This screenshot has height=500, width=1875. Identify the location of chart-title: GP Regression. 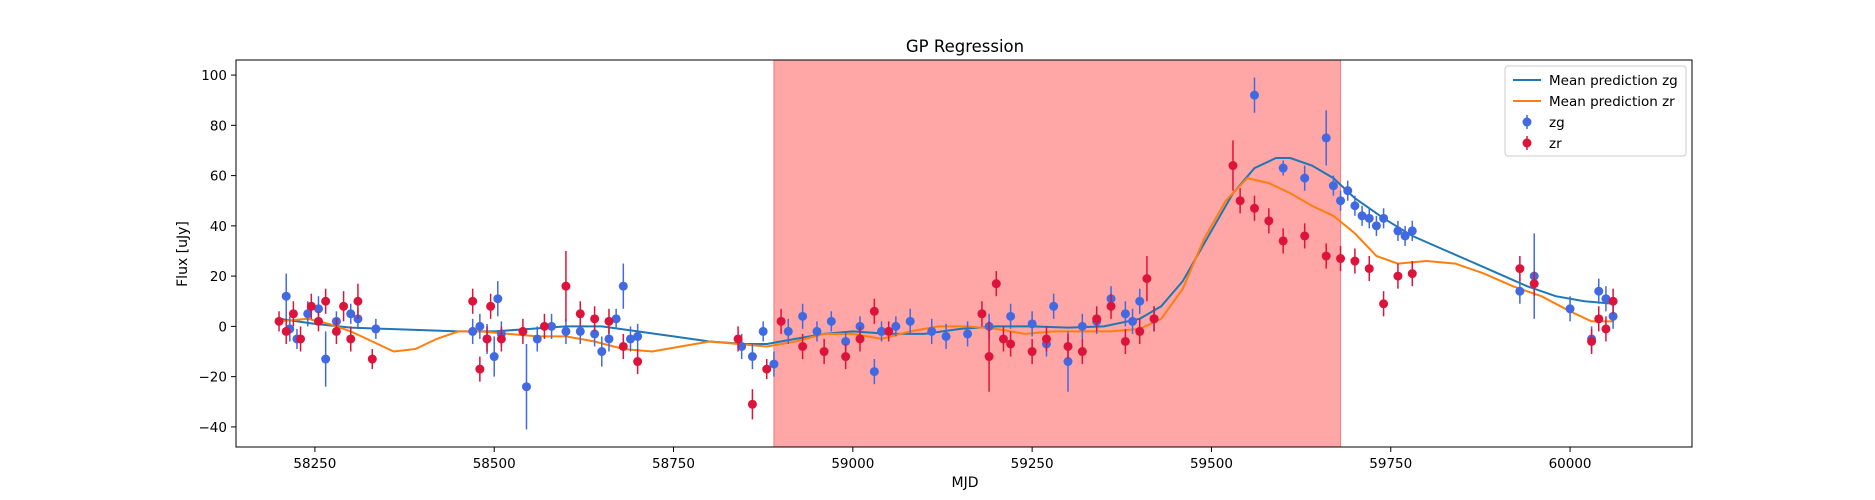
(965, 46).